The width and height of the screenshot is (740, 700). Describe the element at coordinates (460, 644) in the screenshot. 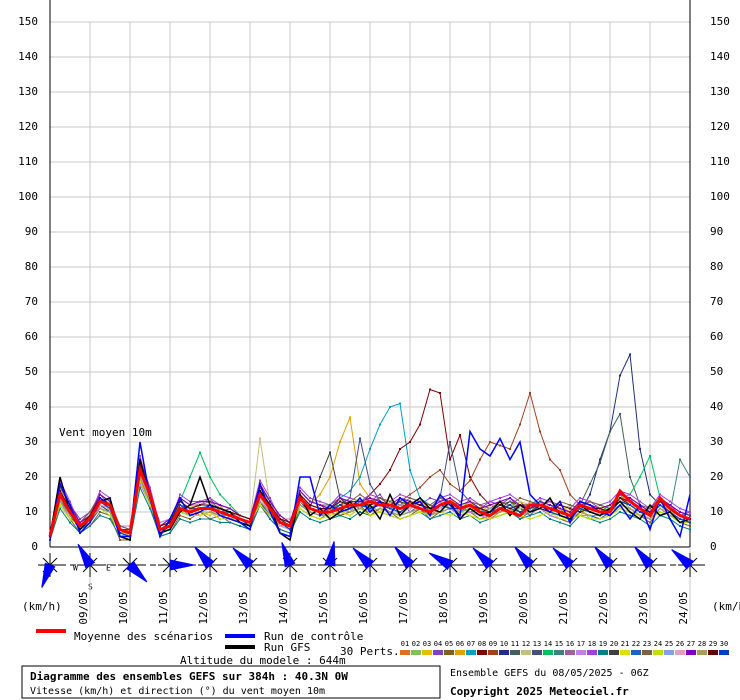

I see `legend-label: 06` at that location.